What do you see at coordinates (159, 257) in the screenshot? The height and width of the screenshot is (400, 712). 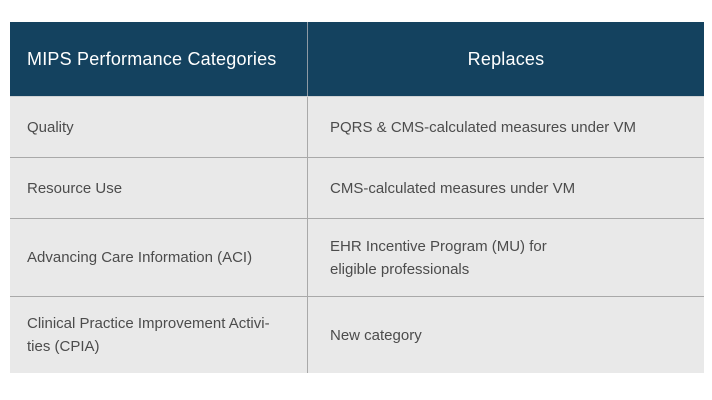 I see `category-cell: Advancing Care Information (ACI)` at bounding box center [159, 257].